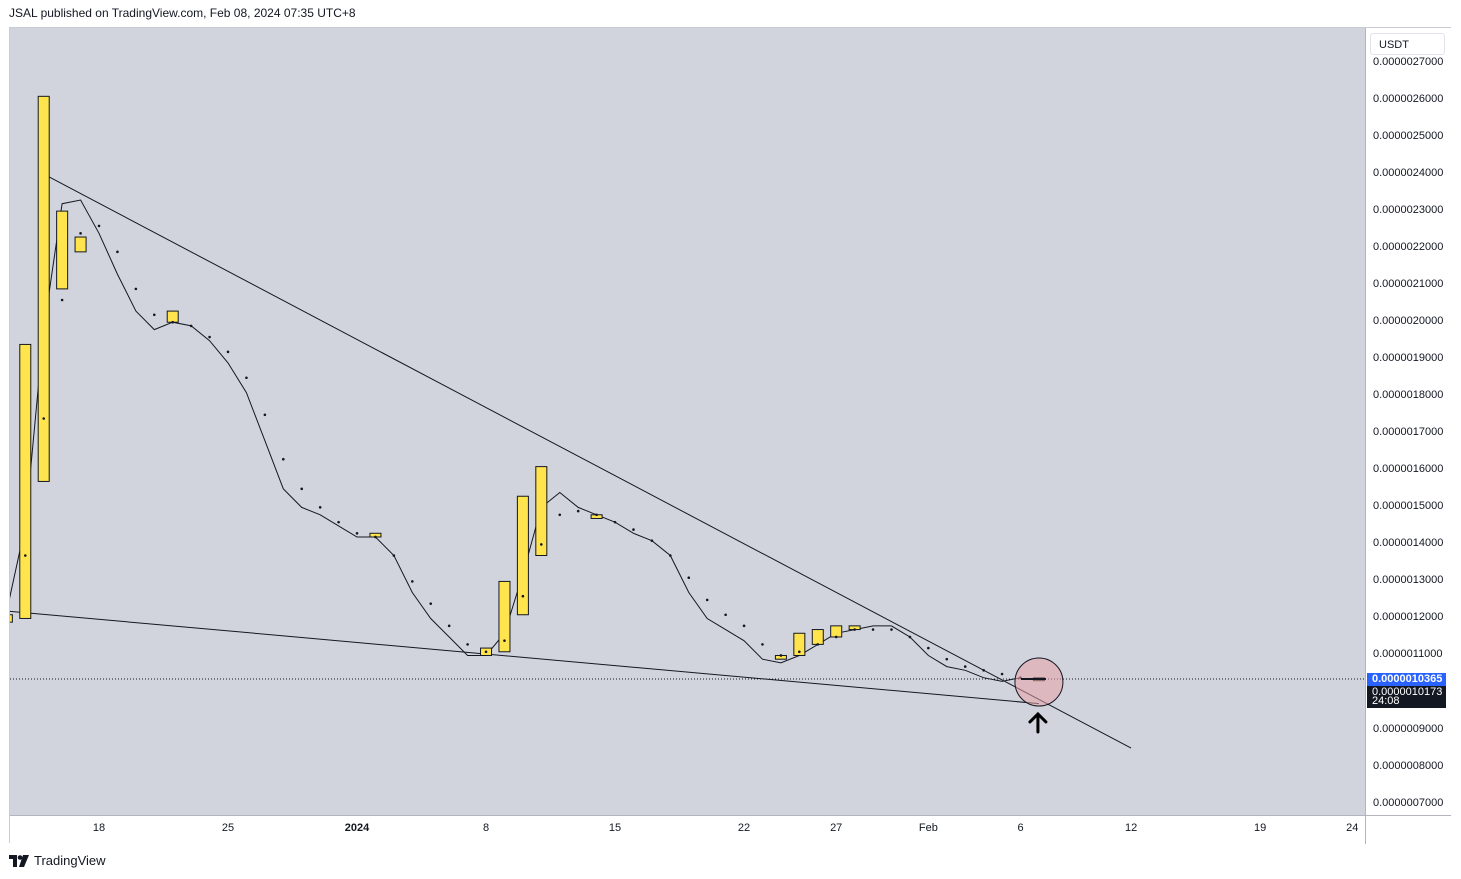  I want to click on y-tick-label: 0.0000009000, so click(1408, 728).